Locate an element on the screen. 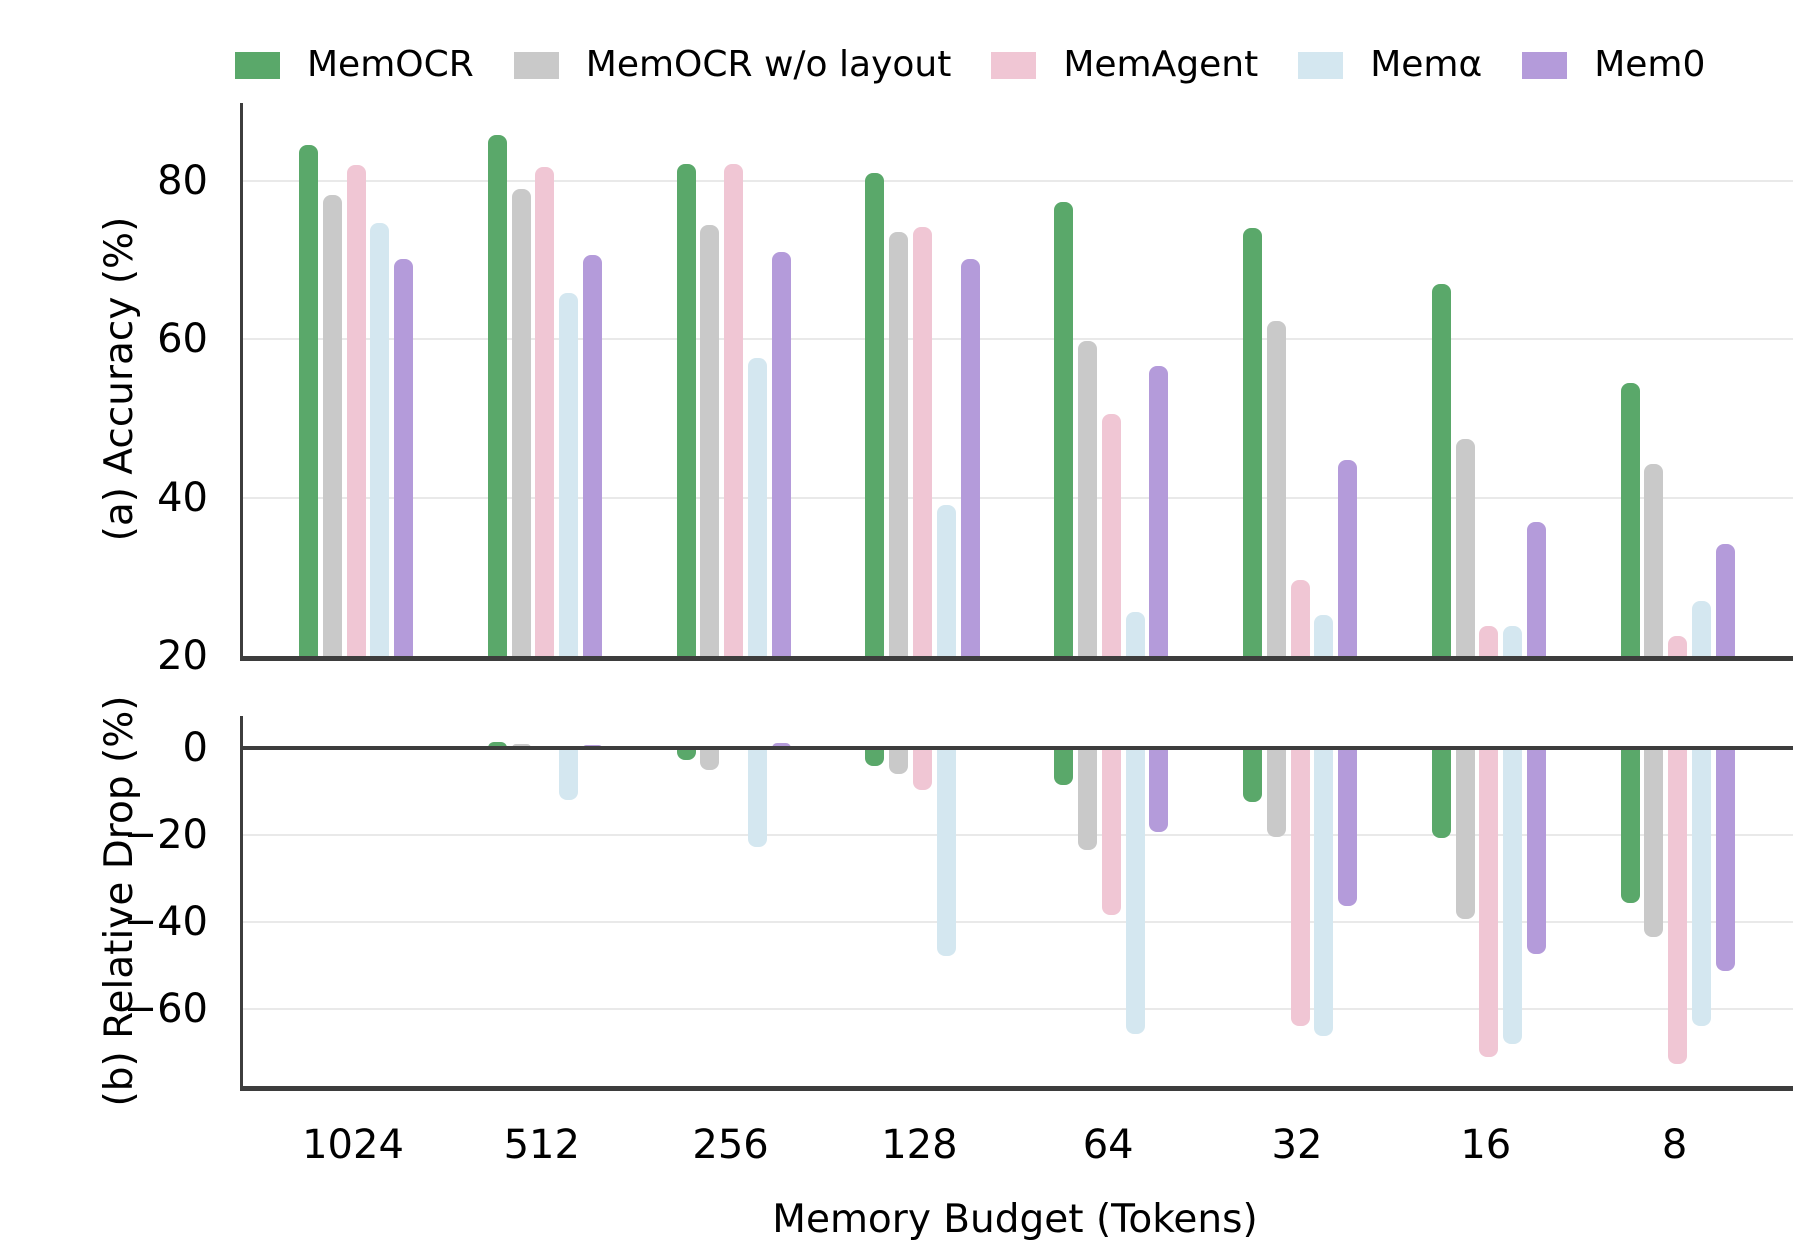 The image size is (1818, 1248). x-tick-label-64: 64 is located at coordinates (1108, 1145).